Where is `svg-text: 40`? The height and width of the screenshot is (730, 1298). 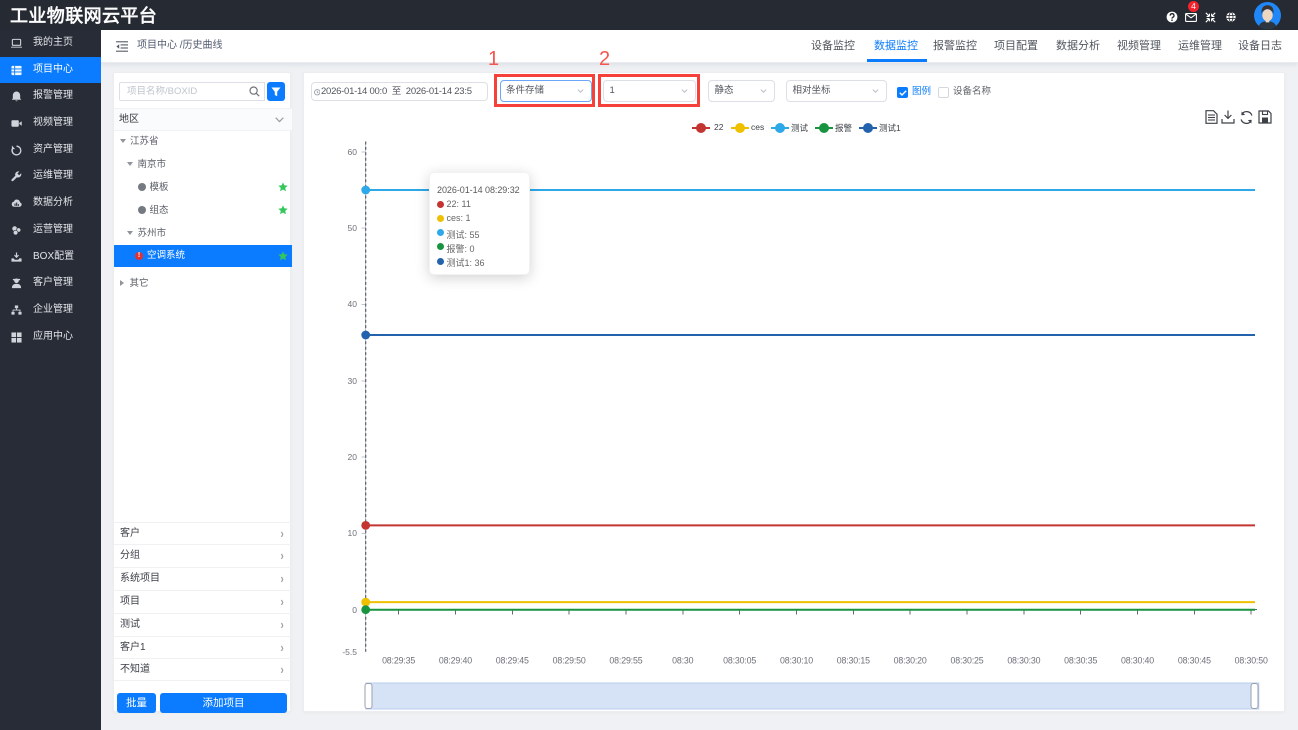 svg-text: 40 is located at coordinates (353, 304).